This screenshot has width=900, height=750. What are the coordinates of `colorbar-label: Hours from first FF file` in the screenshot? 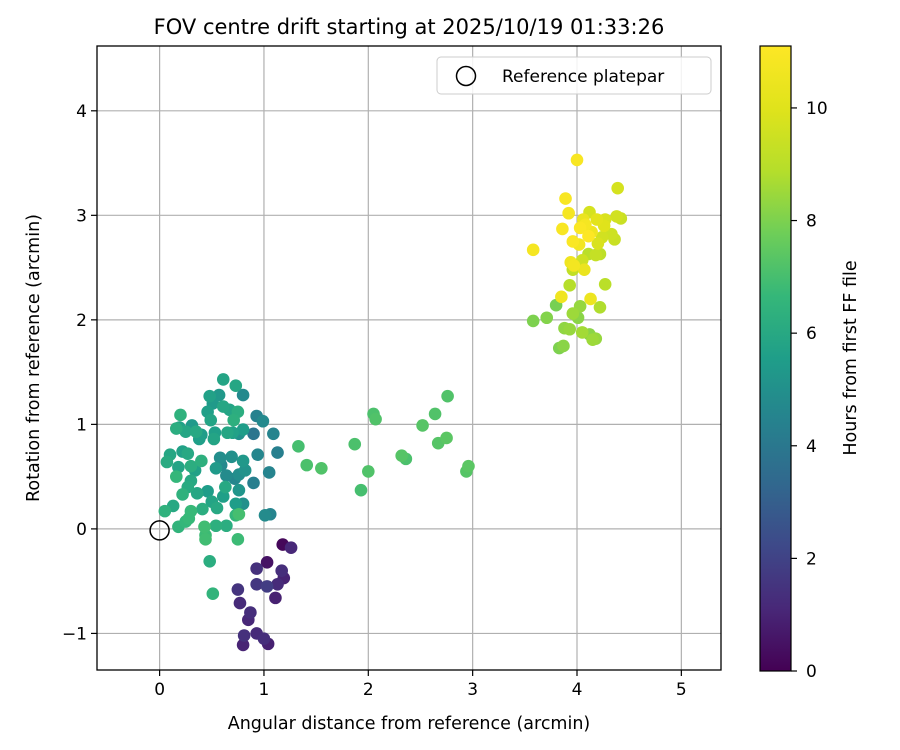 It's located at (851, 357).